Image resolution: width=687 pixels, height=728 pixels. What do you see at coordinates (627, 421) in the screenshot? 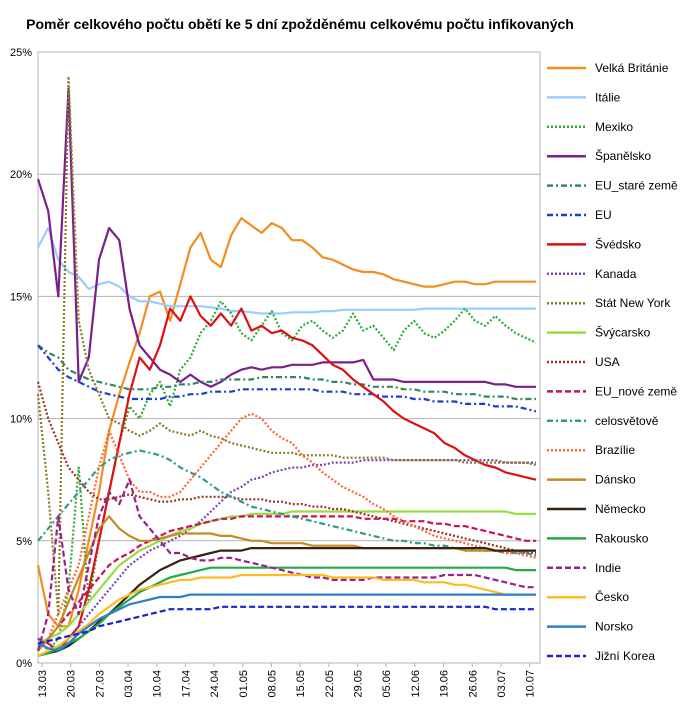
I see `legend-label: celosvětově` at bounding box center [627, 421].